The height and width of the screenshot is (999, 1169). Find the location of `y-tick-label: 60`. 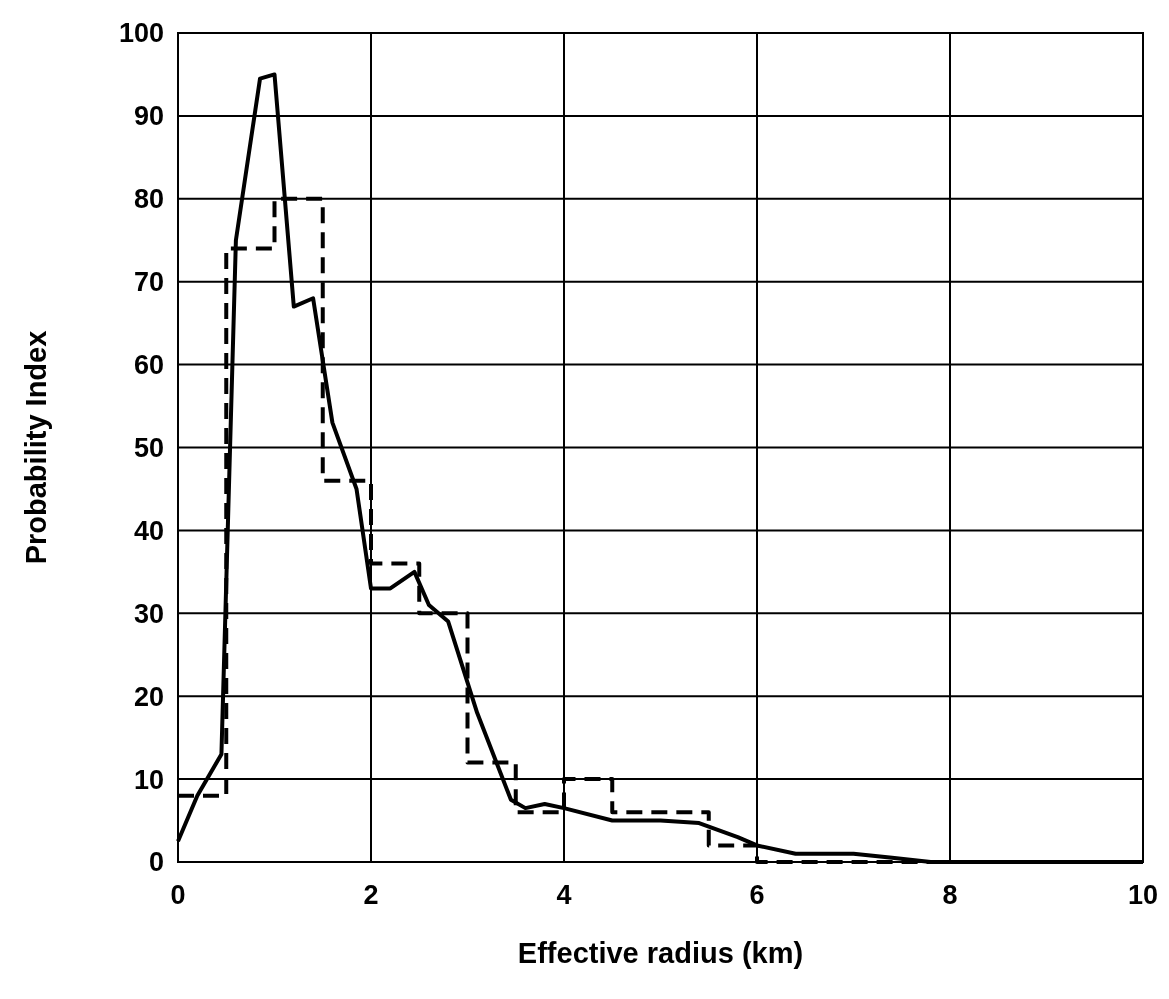

y-tick-label: 60 is located at coordinates (148, 365).